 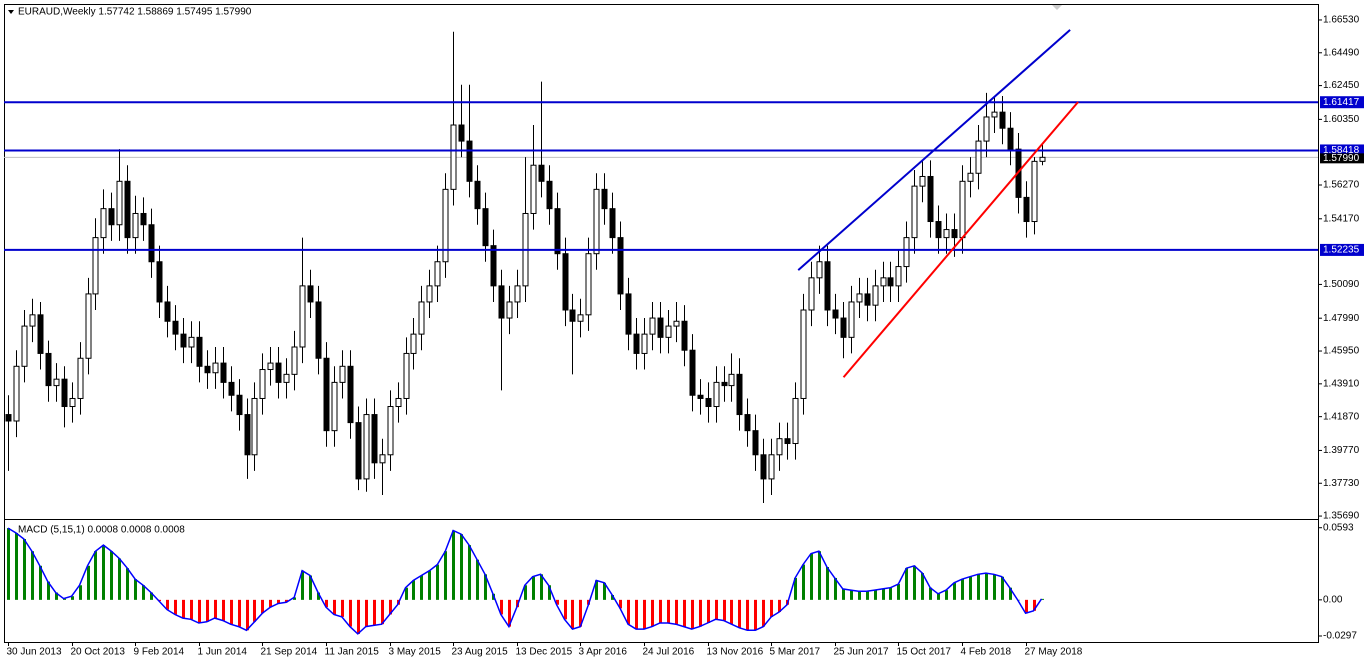 What do you see at coordinates (480, 652) in the screenshot?
I see `x-tick-label: 23 Aug 2015` at bounding box center [480, 652].